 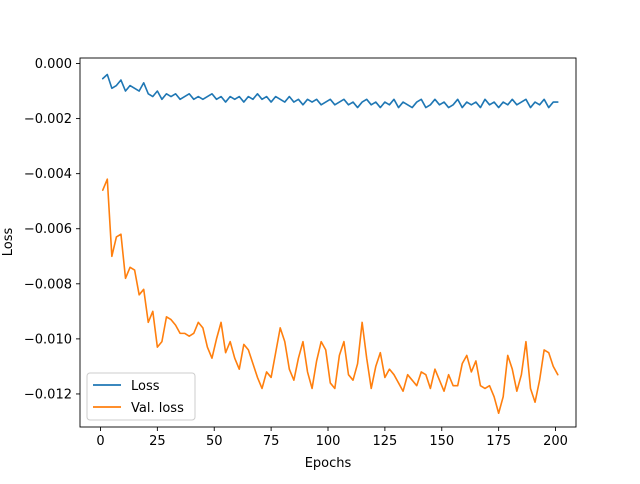 I want to click on x-tick-label: 100, so click(x=328, y=441).